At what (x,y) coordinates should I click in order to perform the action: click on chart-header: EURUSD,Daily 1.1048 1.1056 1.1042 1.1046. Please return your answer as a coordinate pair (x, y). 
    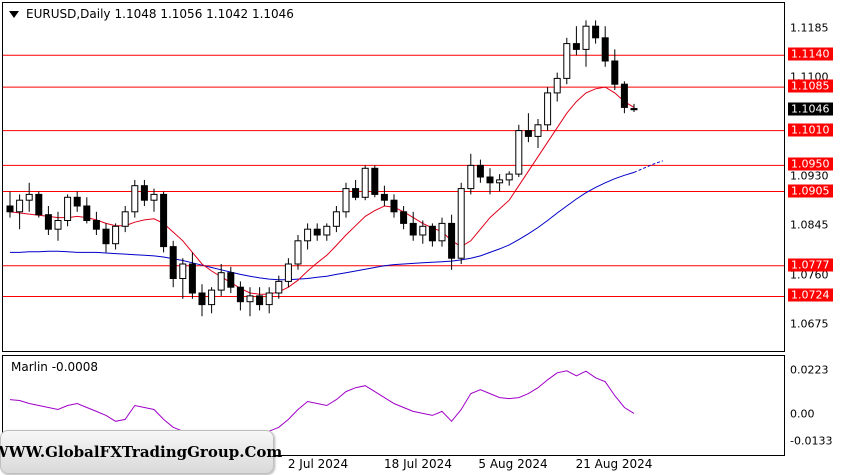
    Looking at the image, I should click on (151, 14).